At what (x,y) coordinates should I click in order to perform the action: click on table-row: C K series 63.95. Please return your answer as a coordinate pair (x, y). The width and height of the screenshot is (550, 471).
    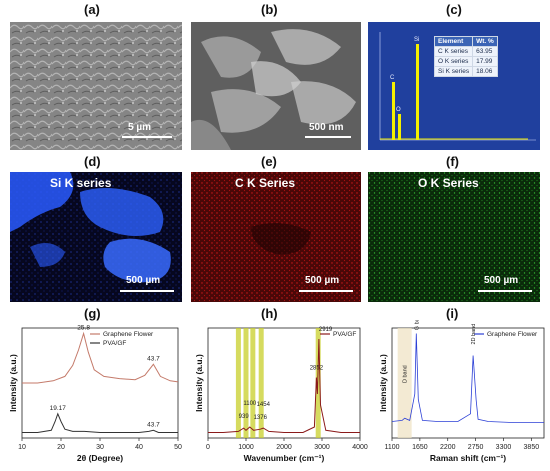
    Looking at the image, I should click on (465, 51).